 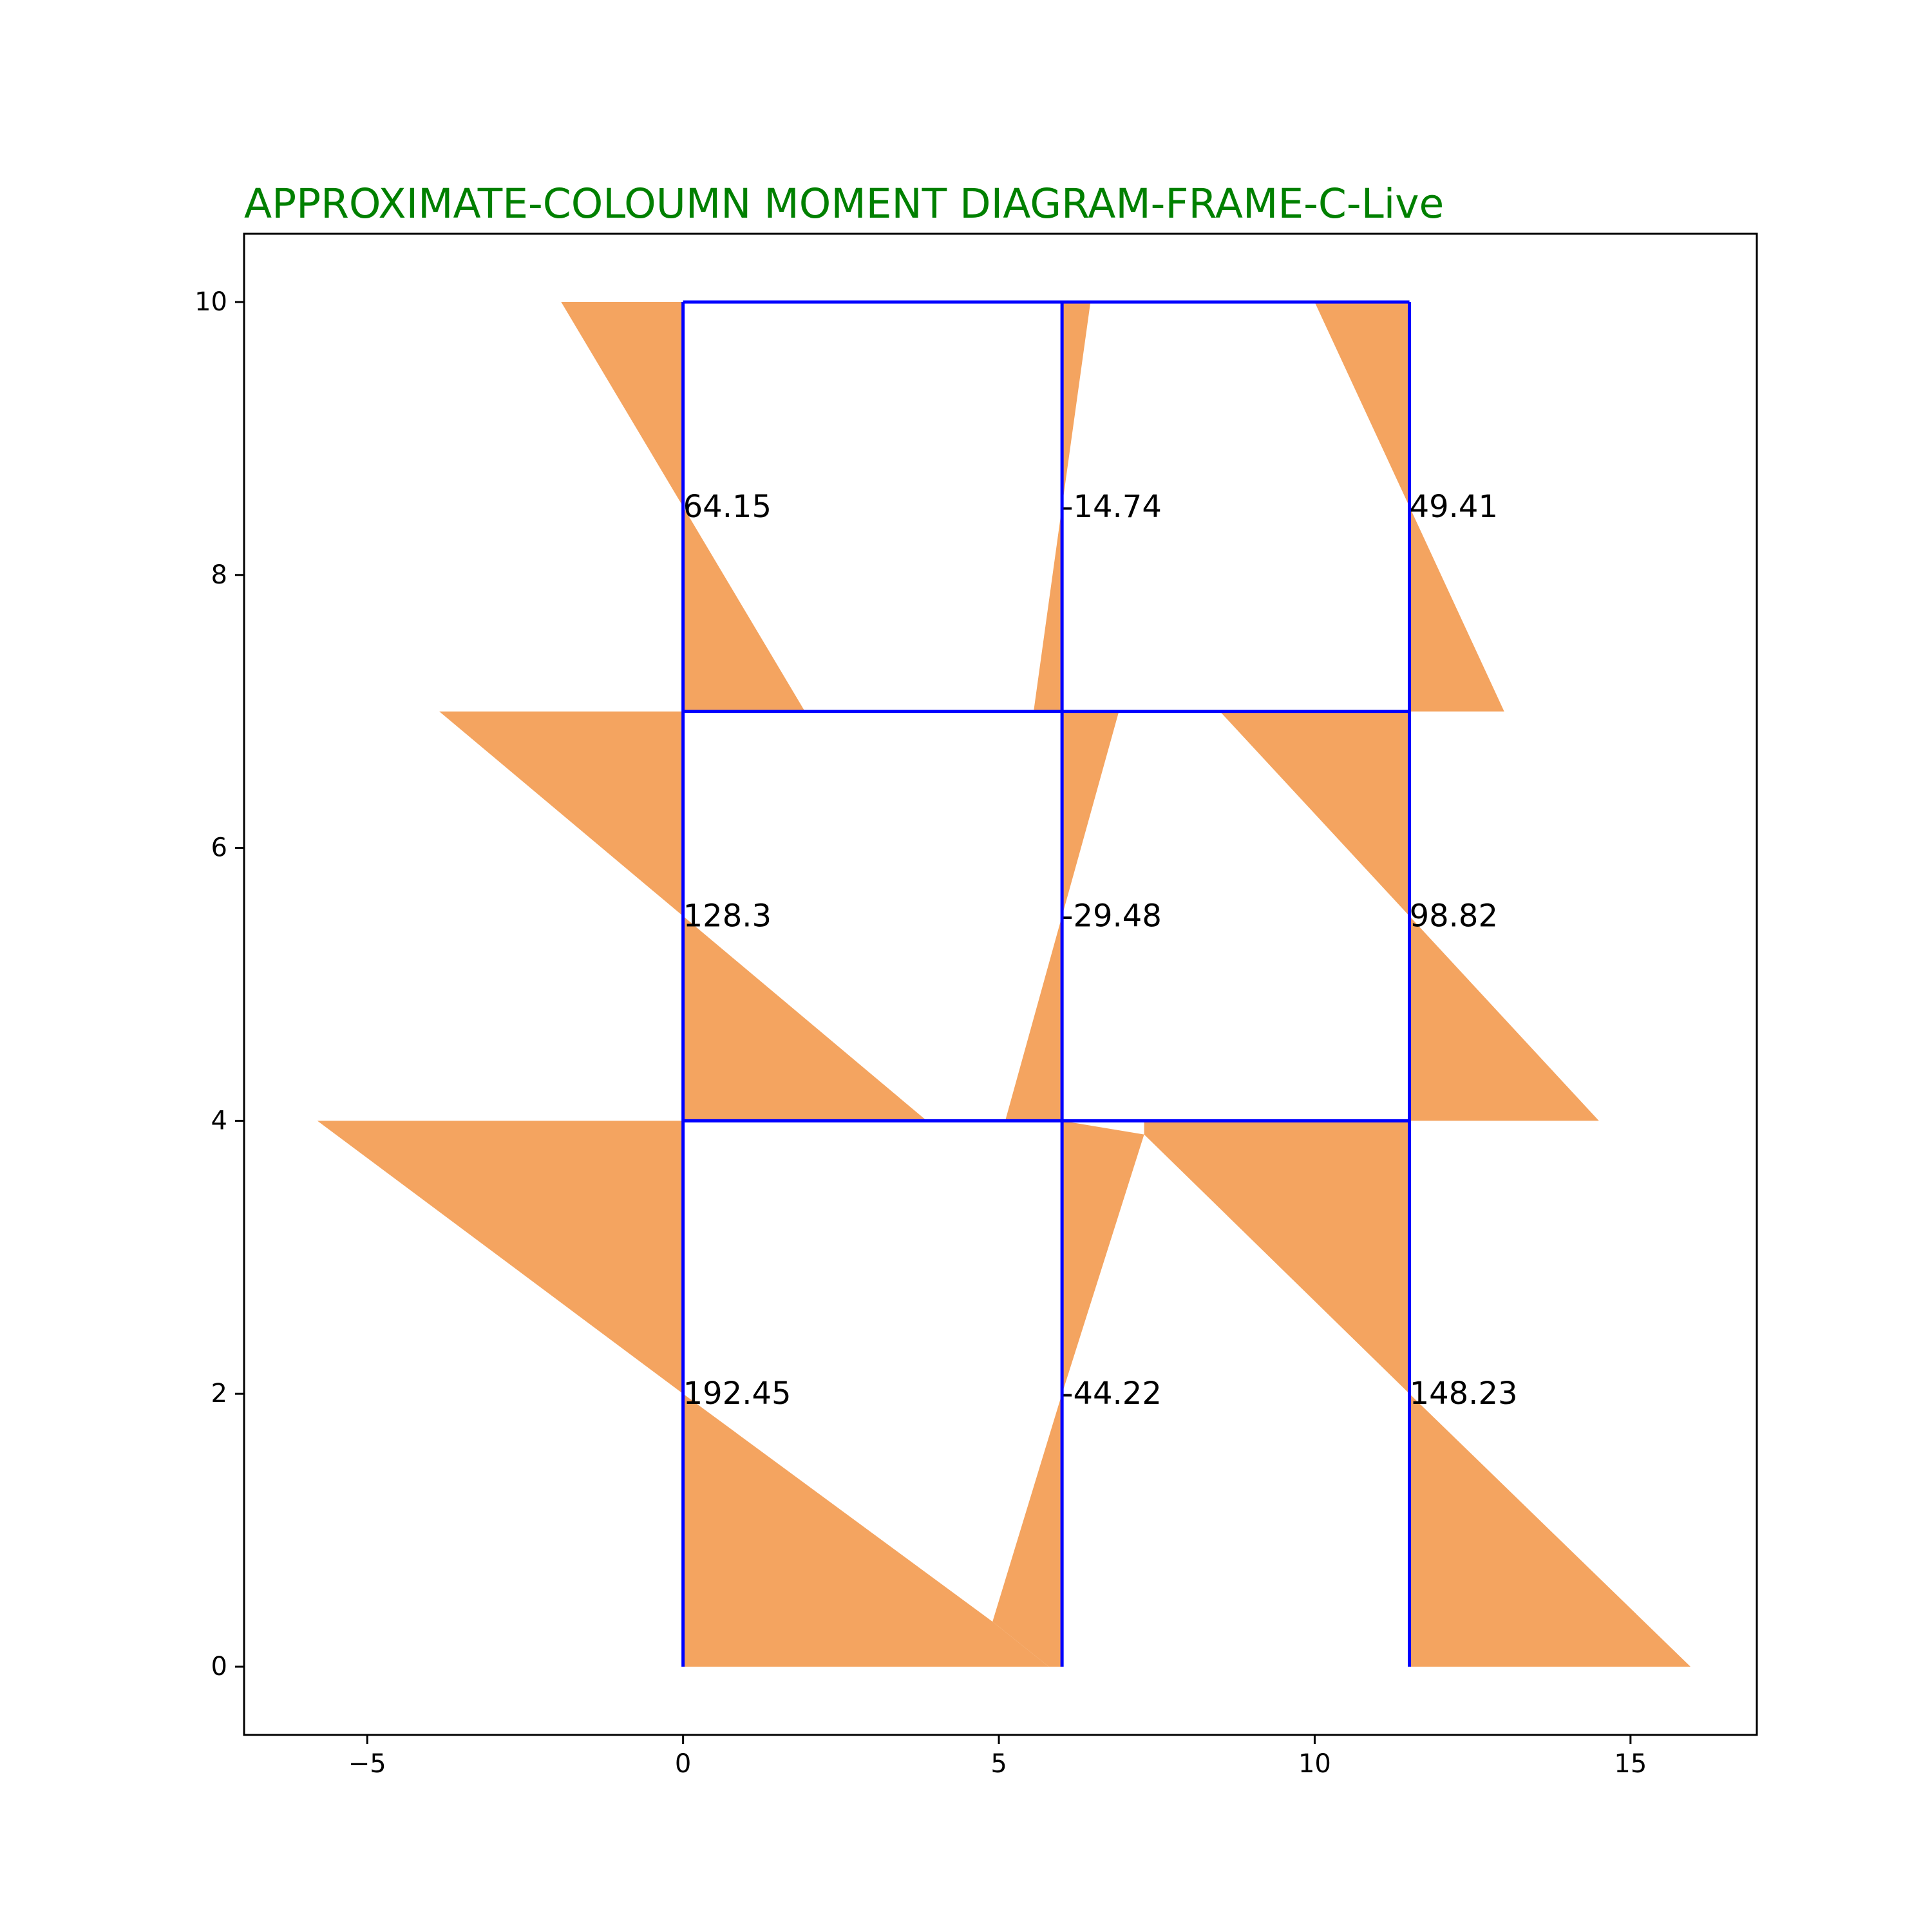 I want to click on x-tick-label: −5, so click(x=367, y=1764).